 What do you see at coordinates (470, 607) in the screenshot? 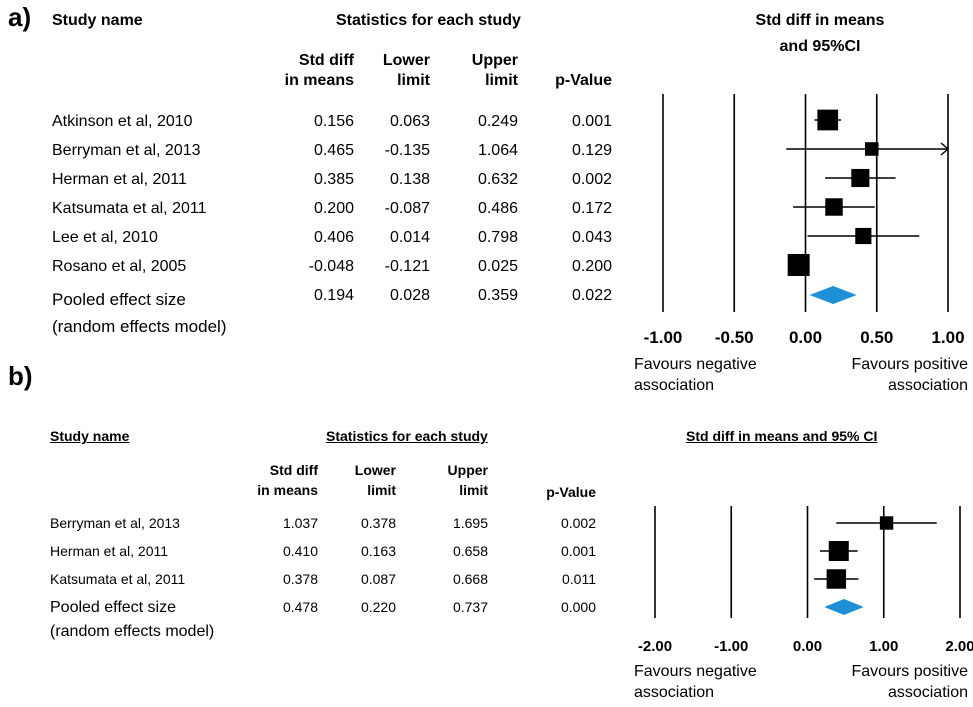
I see `pooled-upper: 0.737` at bounding box center [470, 607].